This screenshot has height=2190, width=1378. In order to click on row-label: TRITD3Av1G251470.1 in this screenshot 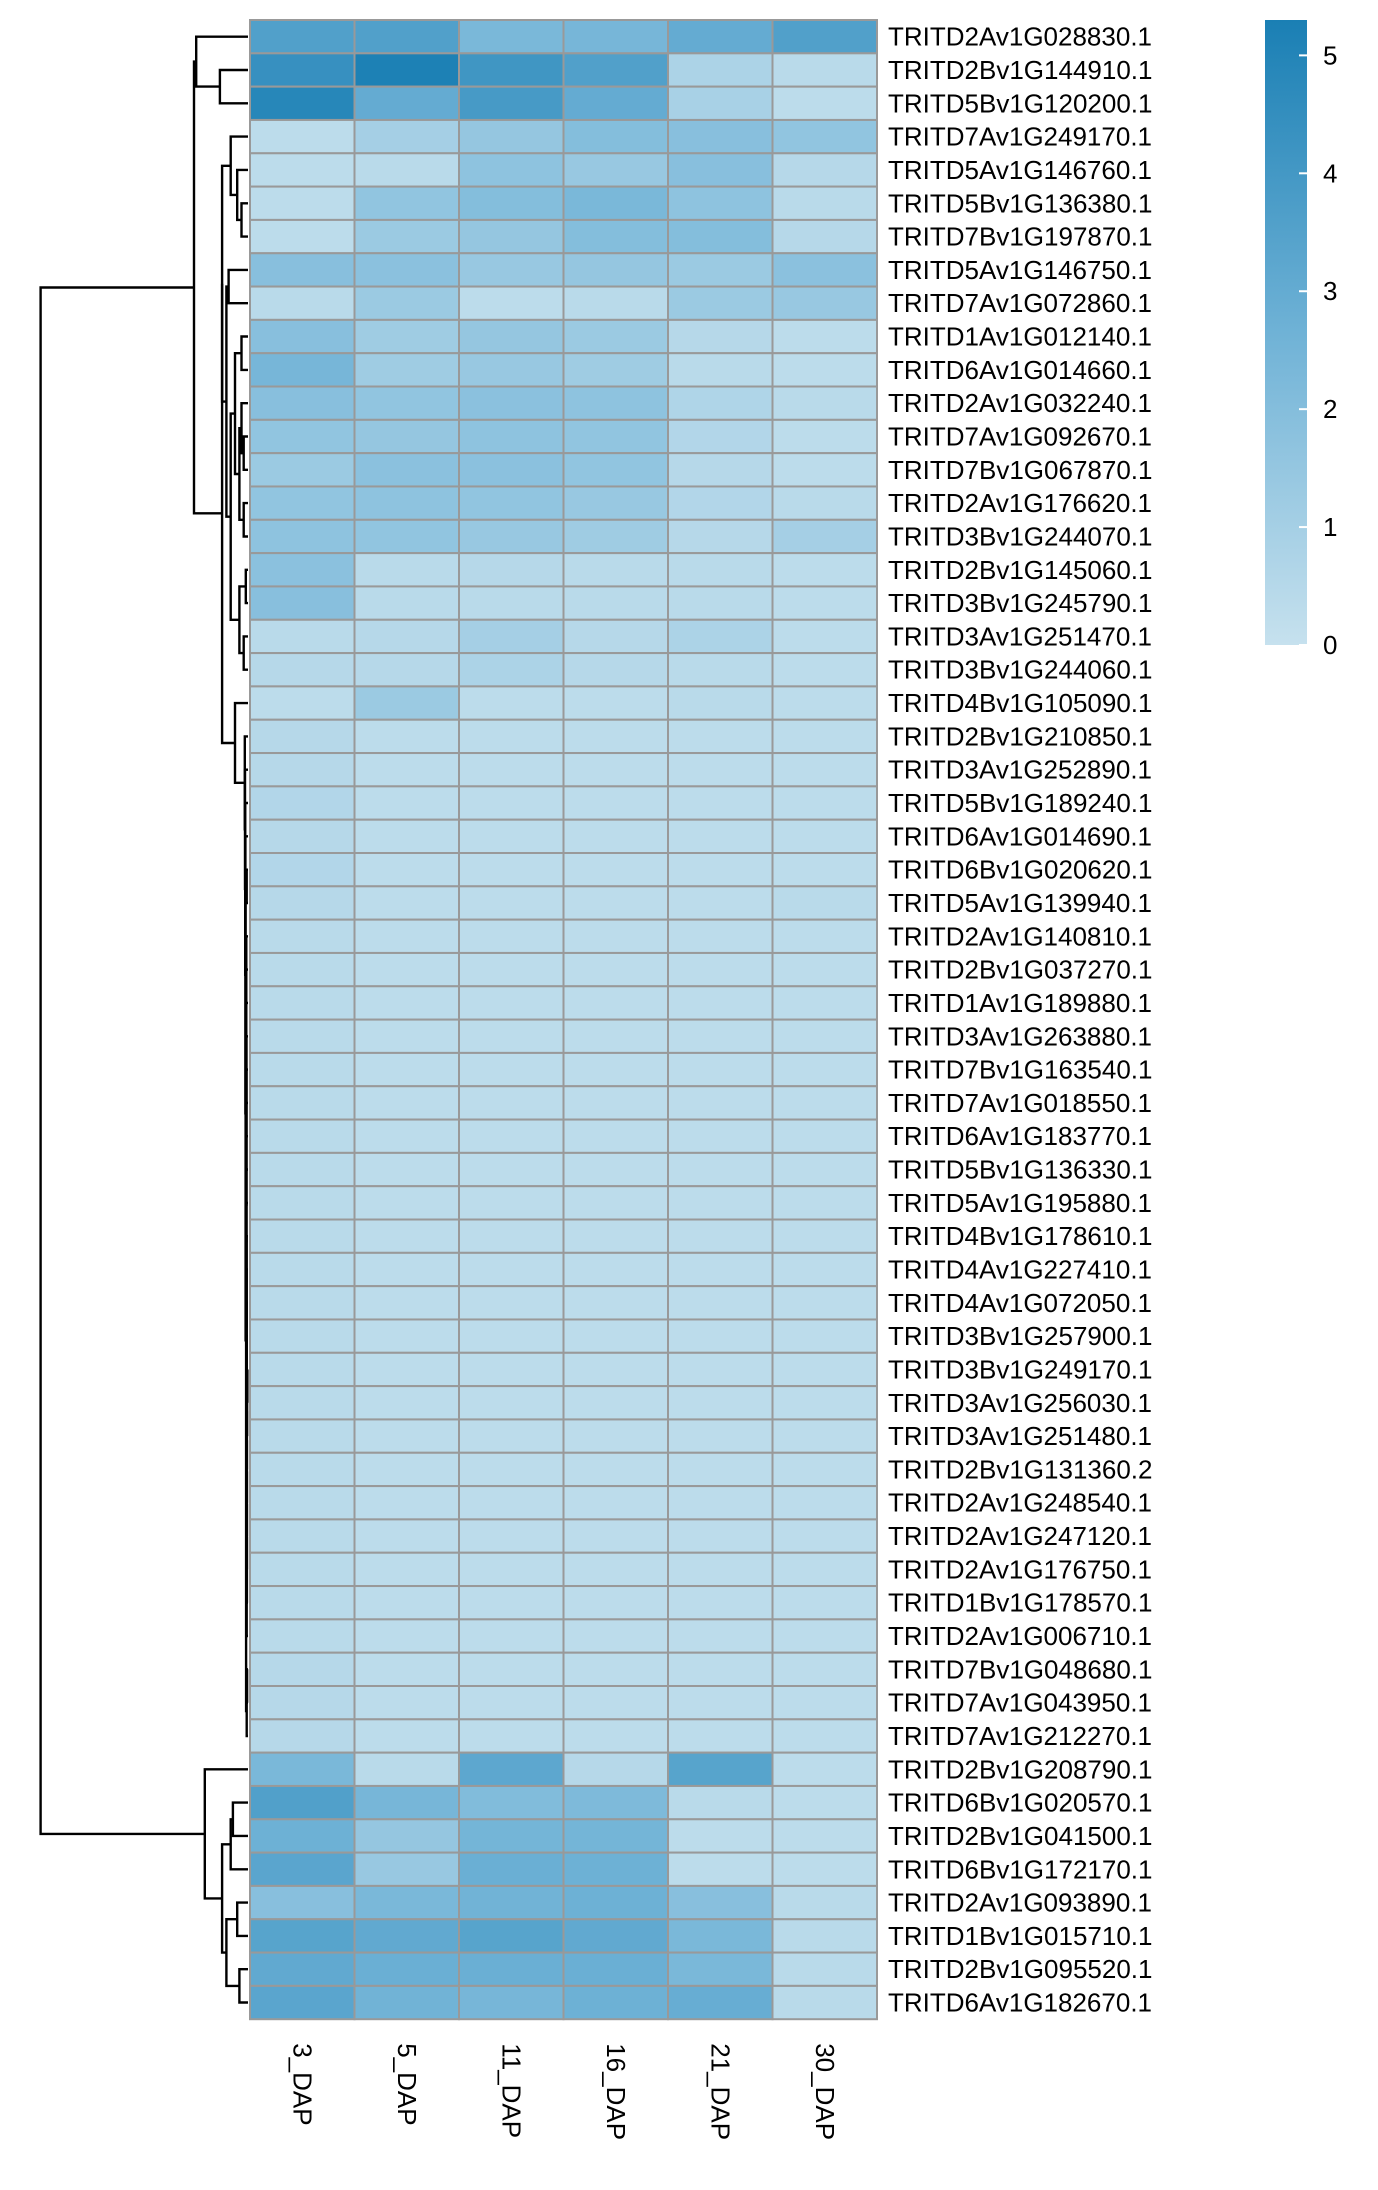, I will do `click(1020, 636)`.